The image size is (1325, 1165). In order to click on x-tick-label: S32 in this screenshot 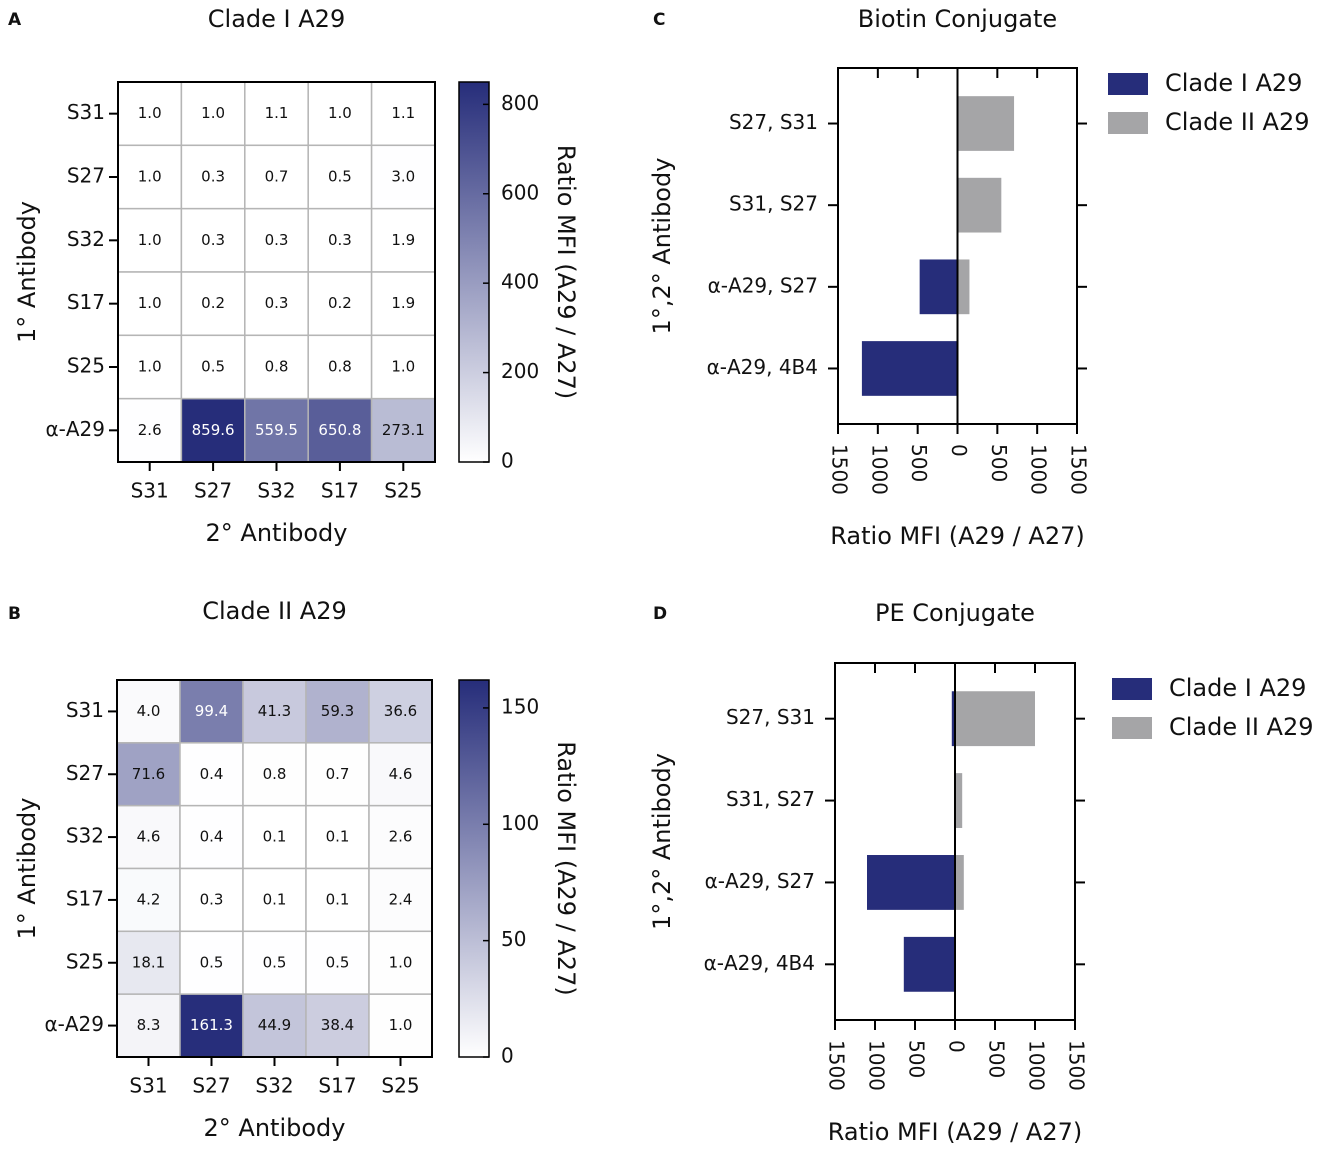, I will do `click(274, 1086)`.